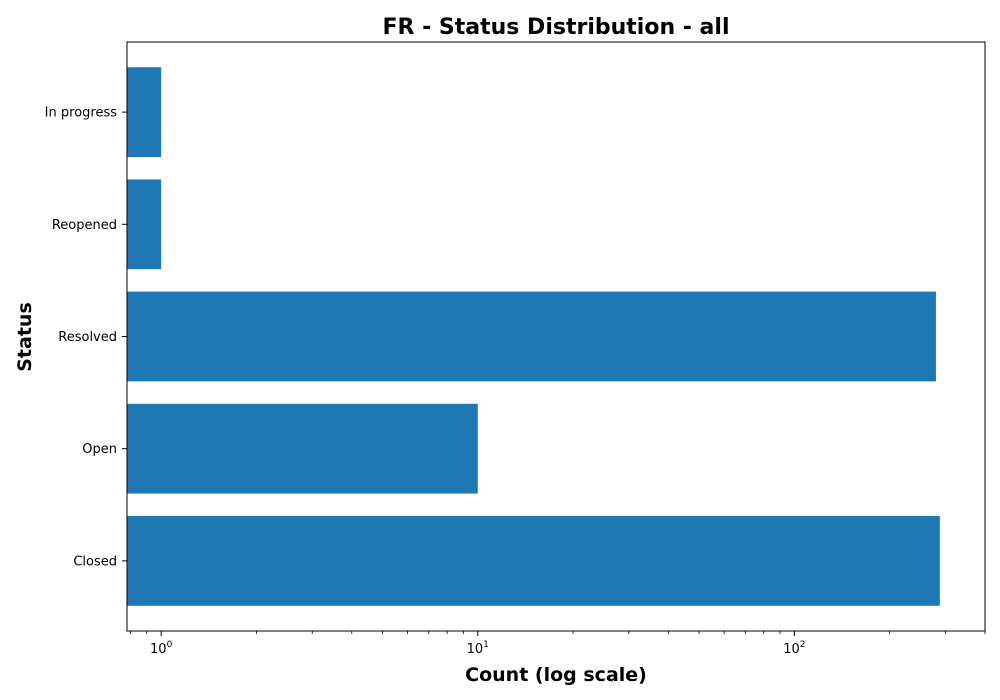 This screenshot has height=700, width=1000. Describe the element at coordinates (558, 644) in the screenshot. I see `x-axis: 100 10¹ 10²` at that location.